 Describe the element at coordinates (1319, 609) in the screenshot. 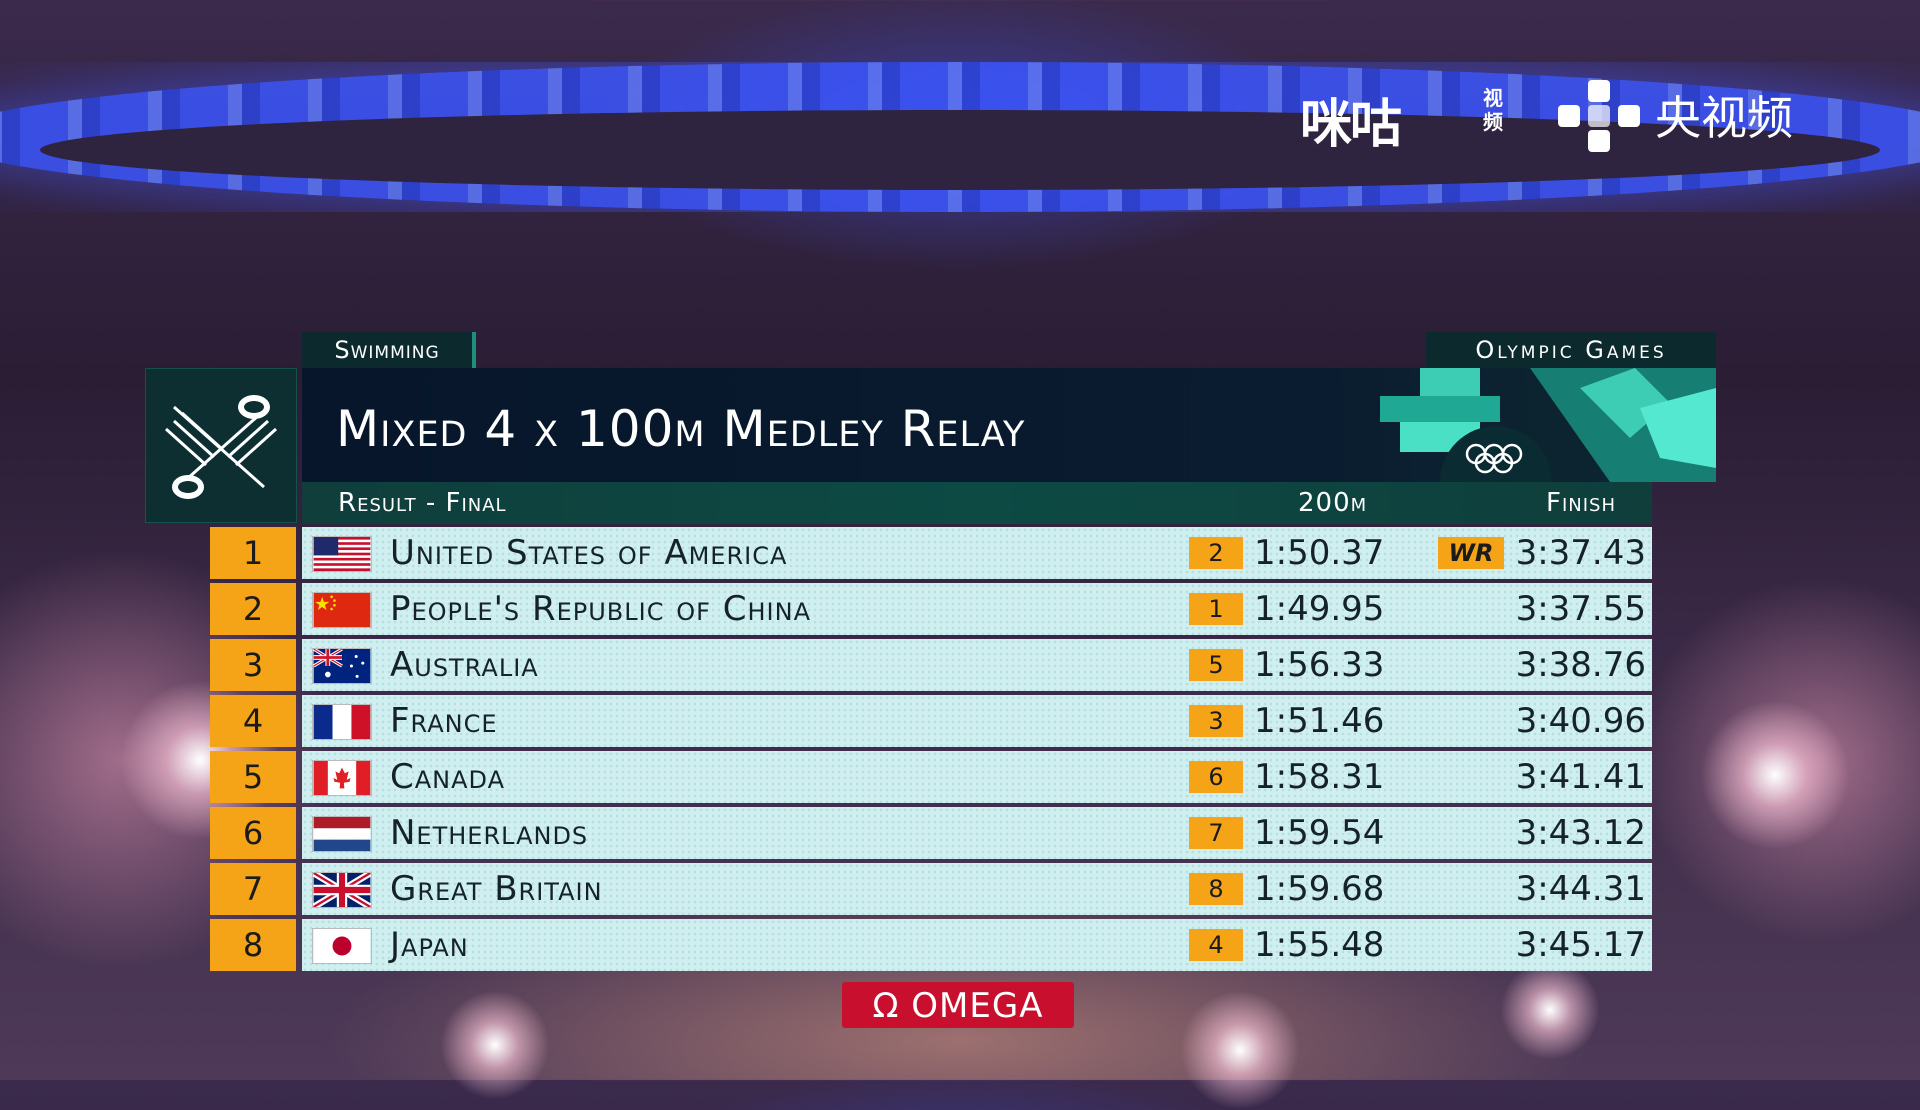

I see `split-time: 1:49.95` at that location.